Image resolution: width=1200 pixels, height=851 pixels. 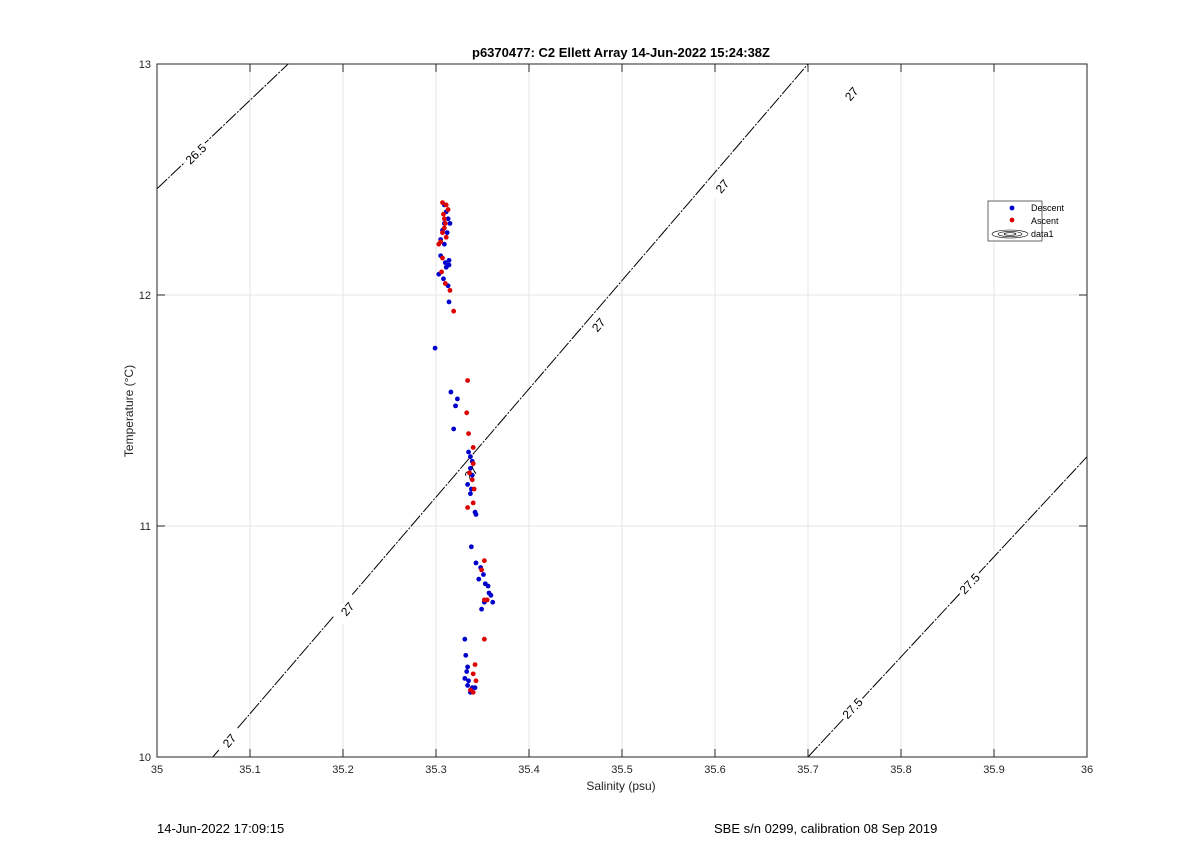 I want to click on footer-instrument: SBE s/n 0299, calibration 08 Sep 2019, so click(x=826, y=828).